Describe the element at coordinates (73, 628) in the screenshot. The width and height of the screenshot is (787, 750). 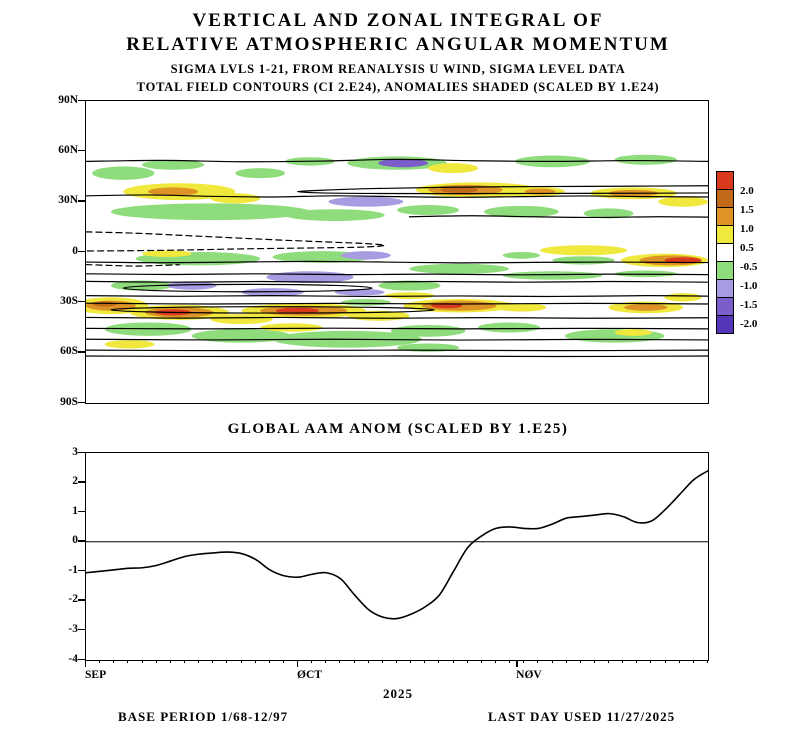
I see `value-tick-label: -3` at that location.